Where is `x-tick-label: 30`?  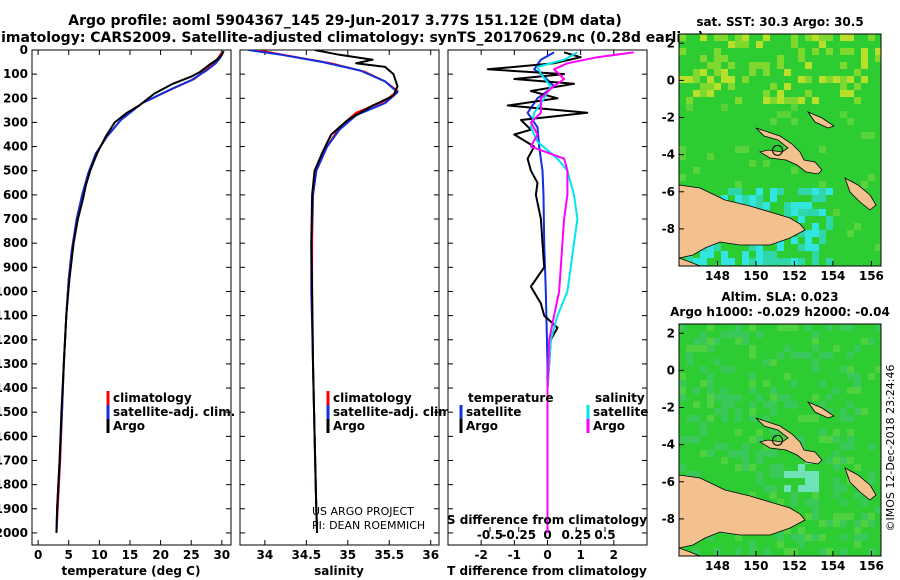 x-tick-label: 30 is located at coordinates (221, 555).